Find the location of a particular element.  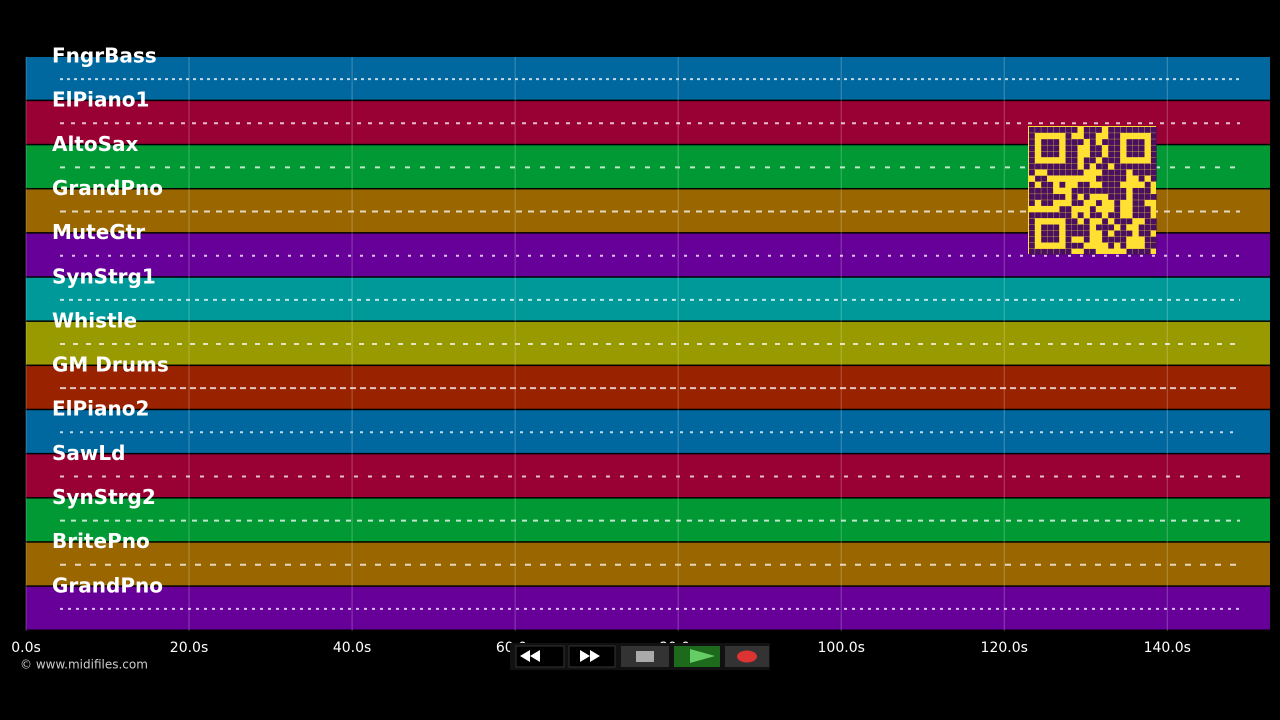

stop-button is located at coordinates (645, 656).